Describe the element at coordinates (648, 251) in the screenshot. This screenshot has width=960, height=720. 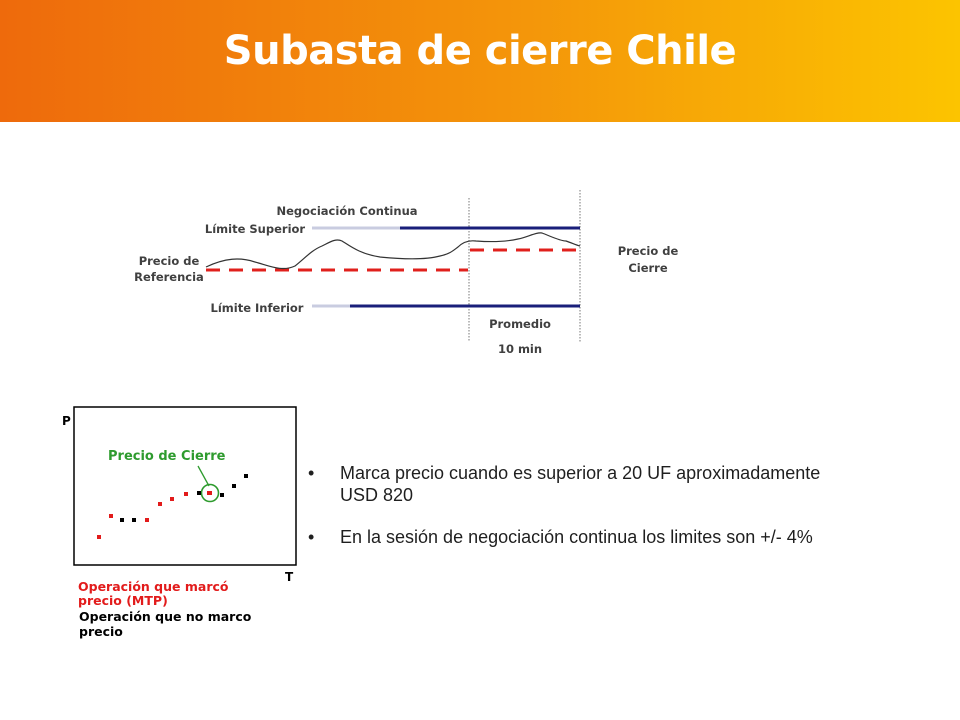
I see `closing-price-label-line1: Precio de` at that location.